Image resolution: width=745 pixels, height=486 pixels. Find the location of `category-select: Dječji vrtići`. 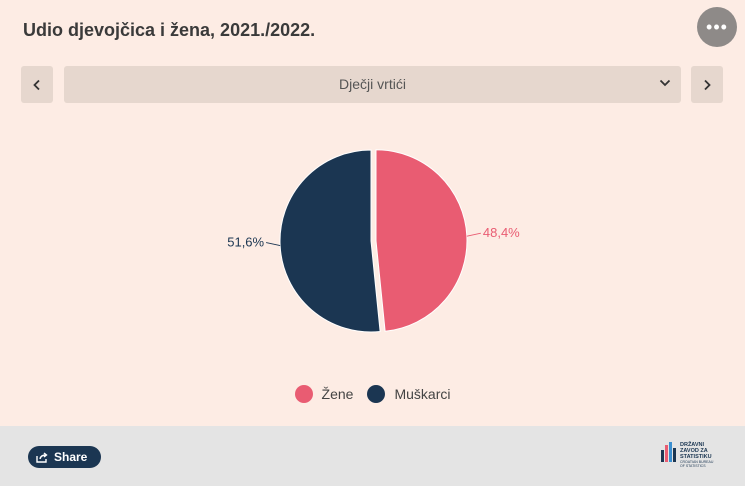

category-select: Dječji vrtići is located at coordinates (372, 84).